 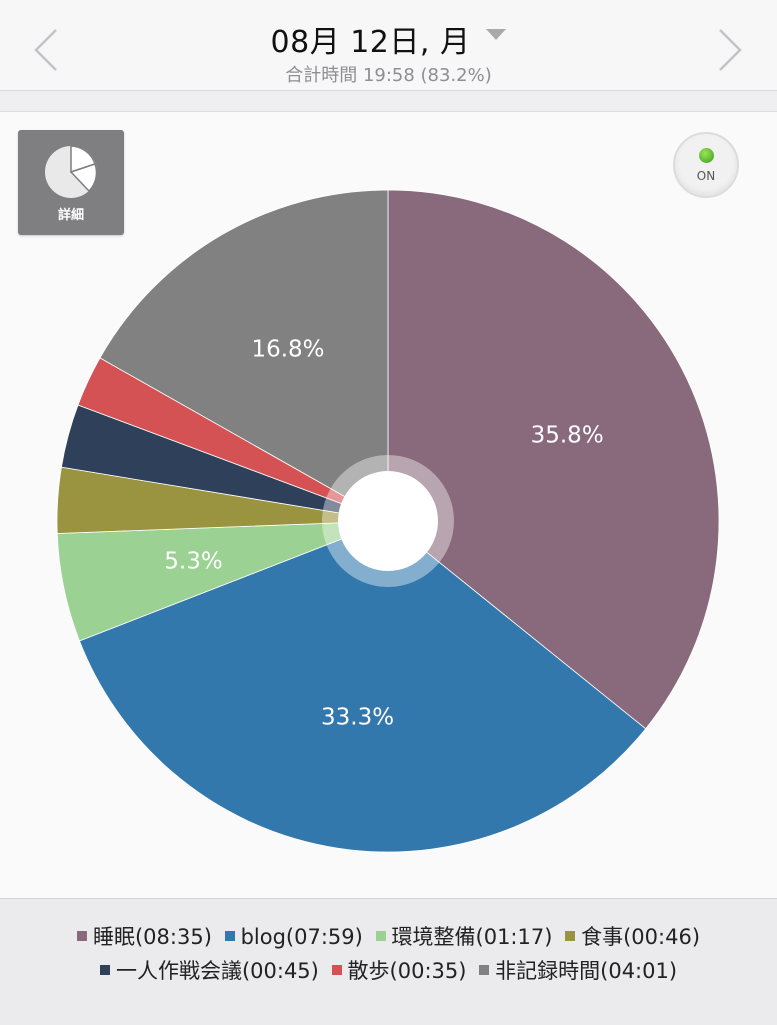 What do you see at coordinates (388, 101) in the screenshot?
I see `header-divider` at bounding box center [388, 101].